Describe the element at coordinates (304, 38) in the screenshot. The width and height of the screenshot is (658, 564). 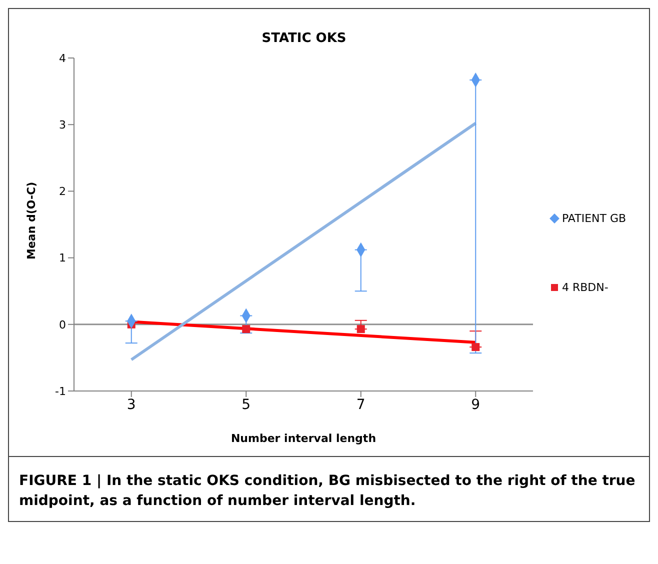
I see `chart-title: STATIC OKS` at that location.